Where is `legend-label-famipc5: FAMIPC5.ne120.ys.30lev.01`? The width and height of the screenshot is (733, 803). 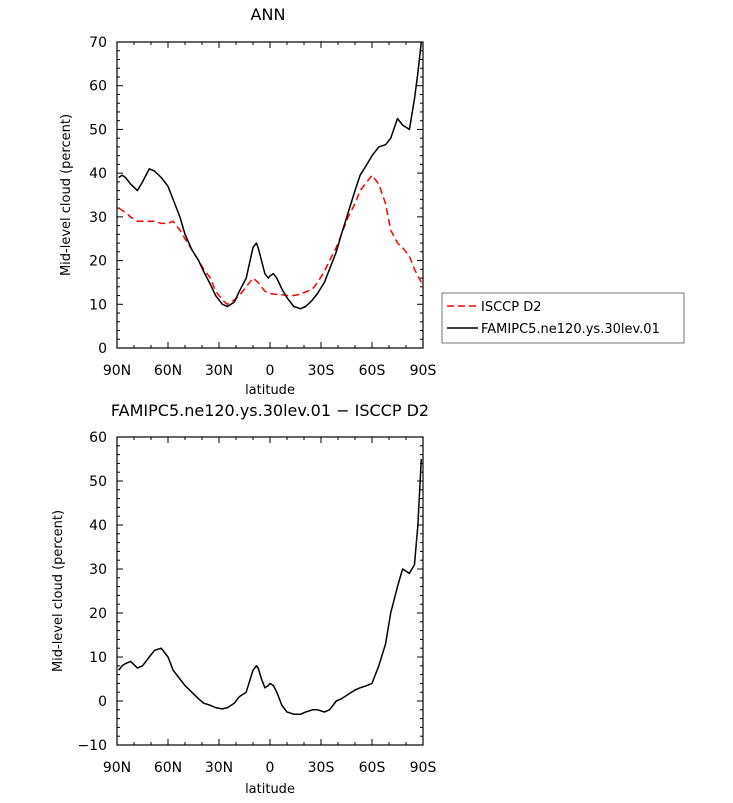
legend-label-famipc5: FAMIPC5.ne120.ys.30lev.01 is located at coordinates (570, 329).